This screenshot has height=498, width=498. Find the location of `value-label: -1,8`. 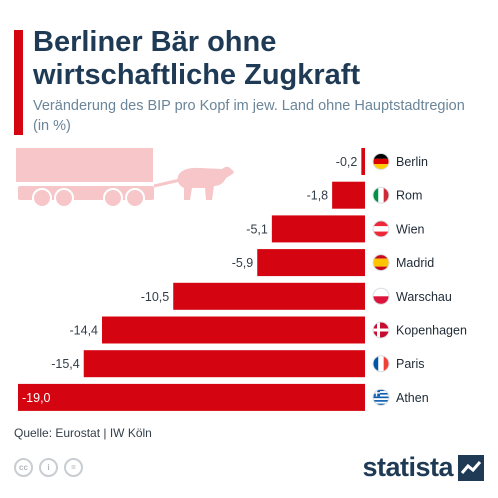

value-label: -1,8 is located at coordinates (318, 196).